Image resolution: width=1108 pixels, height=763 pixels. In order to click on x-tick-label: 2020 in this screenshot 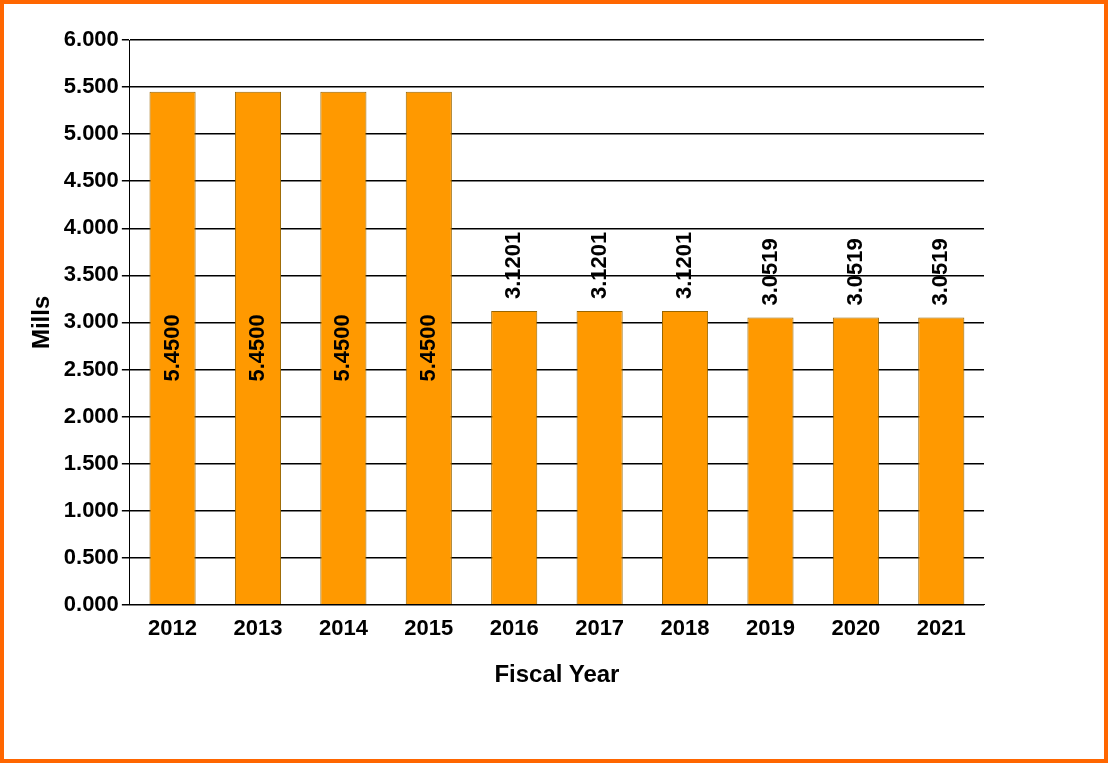, I will do `click(856, 628)`.